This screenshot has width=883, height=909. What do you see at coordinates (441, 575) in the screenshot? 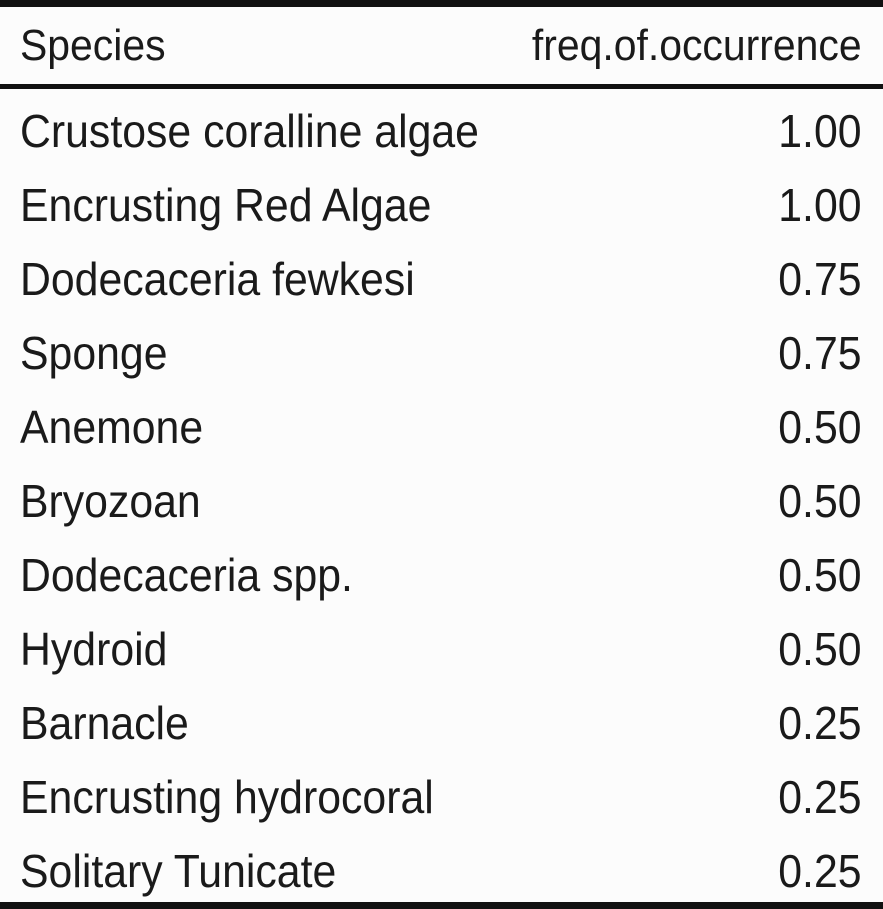
I see `table-row: Dodecaceria spp. 0.50` at bounding box center [441, 575].